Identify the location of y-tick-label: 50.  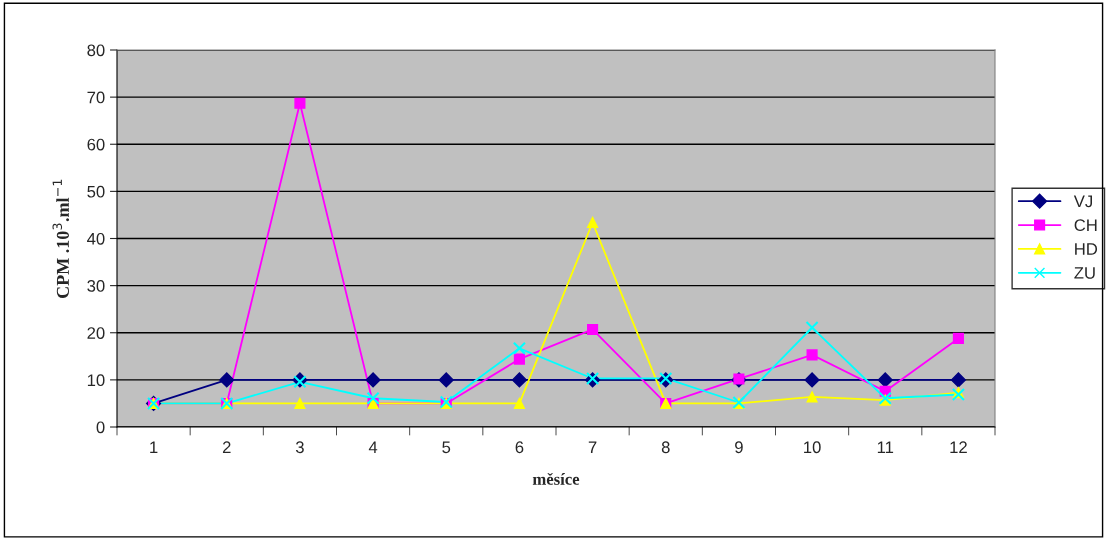
(96, 191).